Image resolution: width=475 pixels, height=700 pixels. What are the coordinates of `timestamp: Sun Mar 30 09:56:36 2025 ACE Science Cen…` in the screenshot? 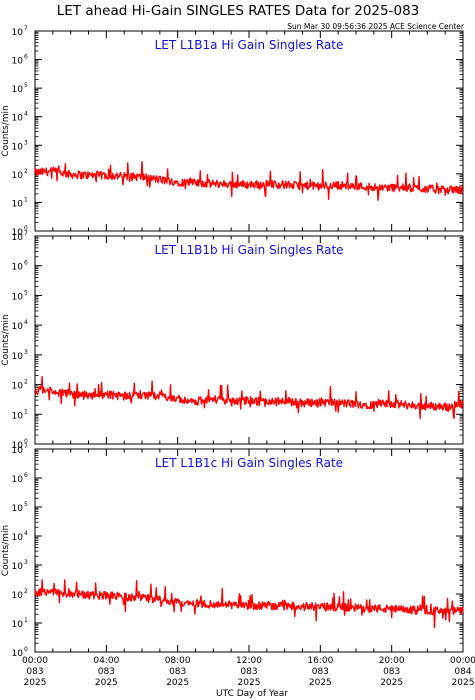 It's located at (376, 26).